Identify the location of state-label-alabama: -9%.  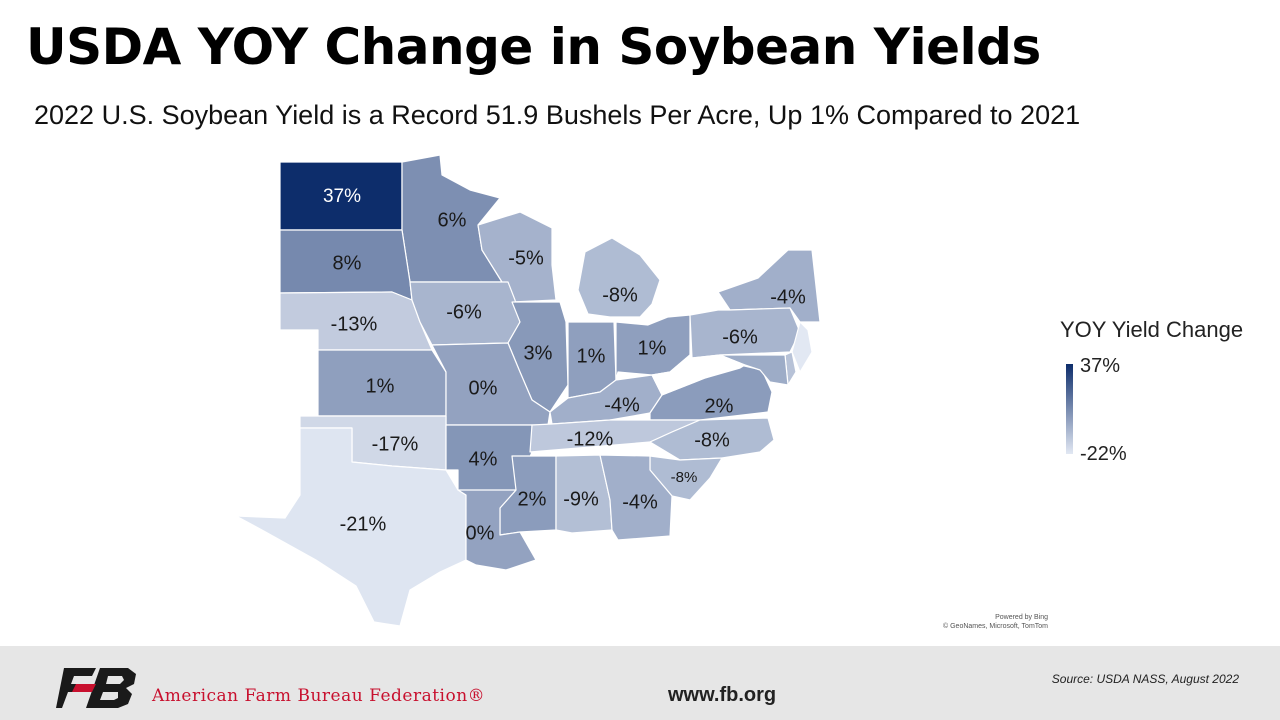
(581, 499).